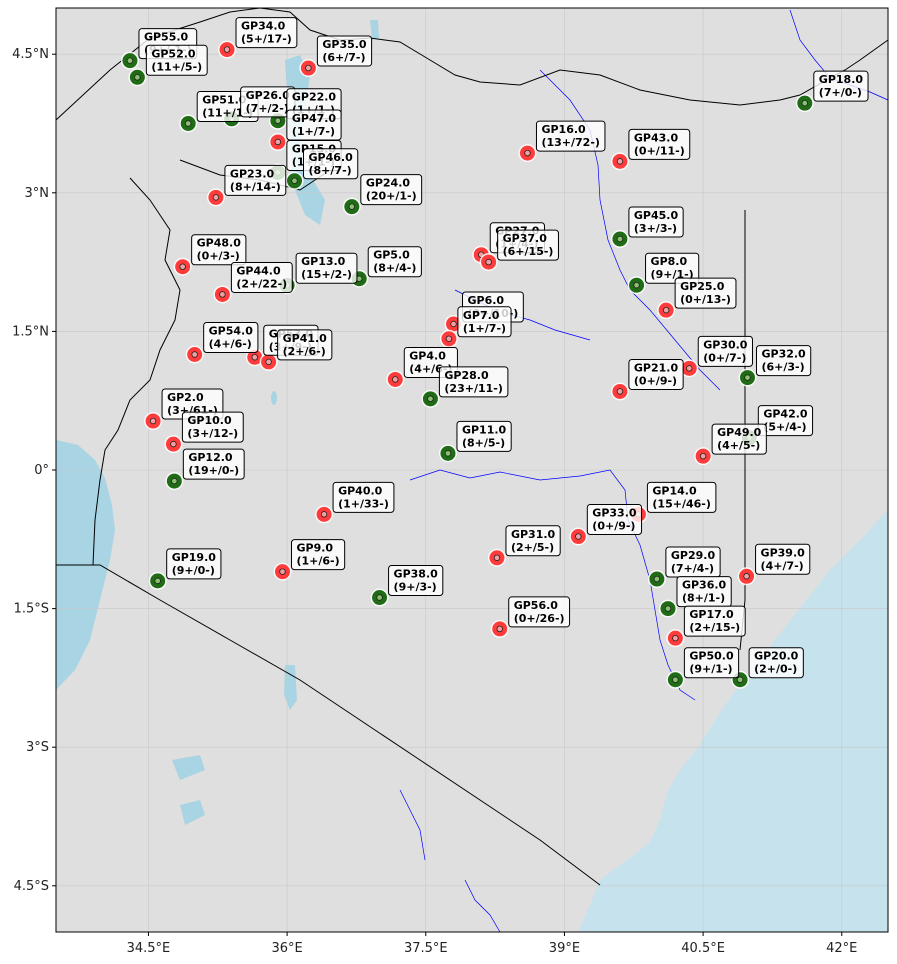  What do you see at coordinates (391, 255) in the screenshot?
I see `label-name: GP5.0` at bounding box center [391, 255].